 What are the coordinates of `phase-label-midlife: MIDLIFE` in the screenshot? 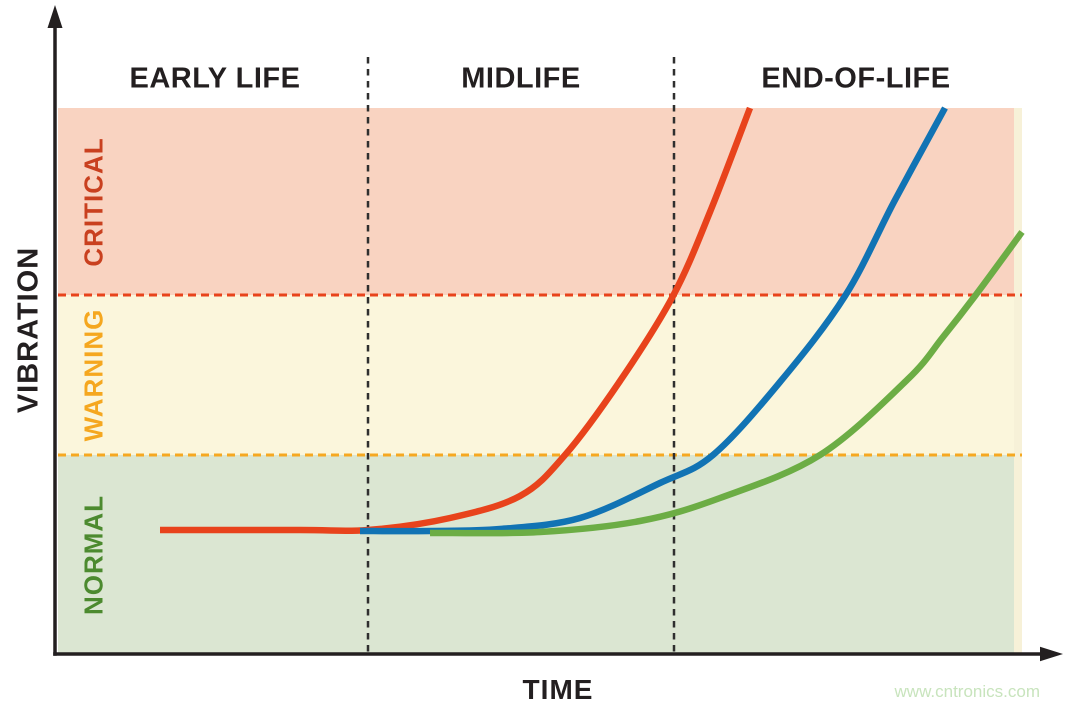 It's located at (521, 78).